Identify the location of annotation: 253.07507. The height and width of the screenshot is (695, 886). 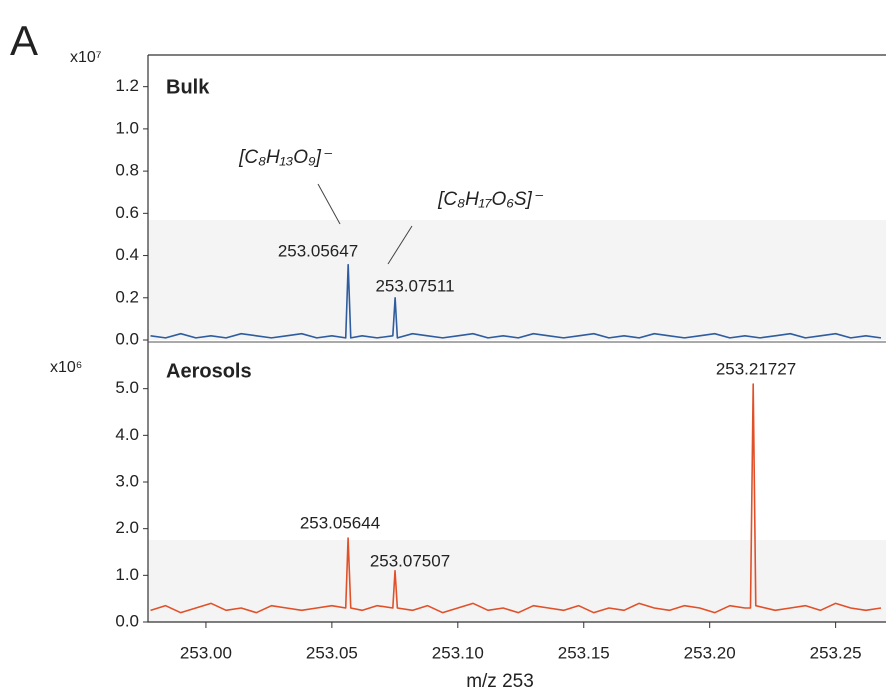
(410, 560).